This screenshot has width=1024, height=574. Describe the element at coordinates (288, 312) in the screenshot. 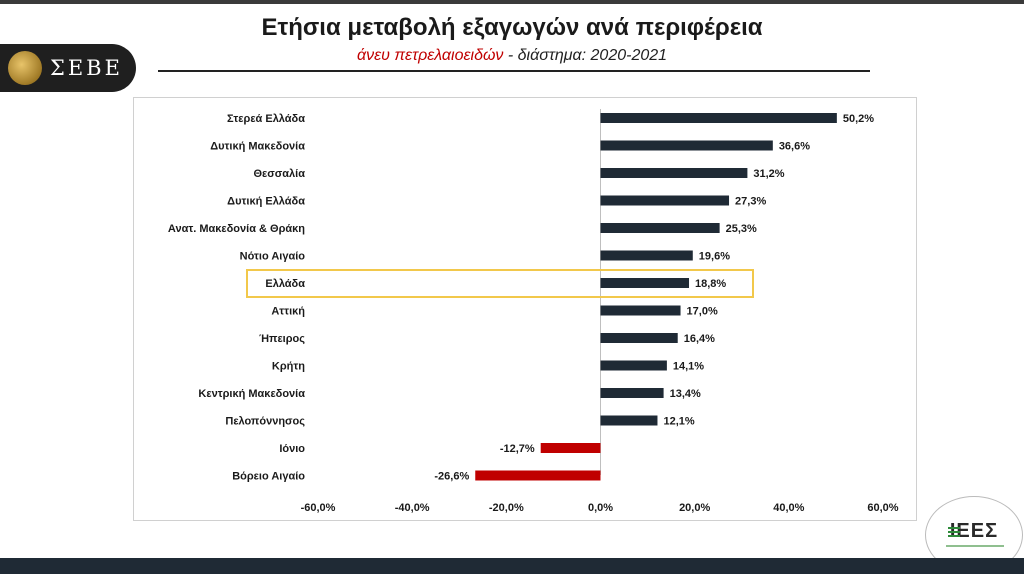

I see `category-label-7: Αττική` at that location.